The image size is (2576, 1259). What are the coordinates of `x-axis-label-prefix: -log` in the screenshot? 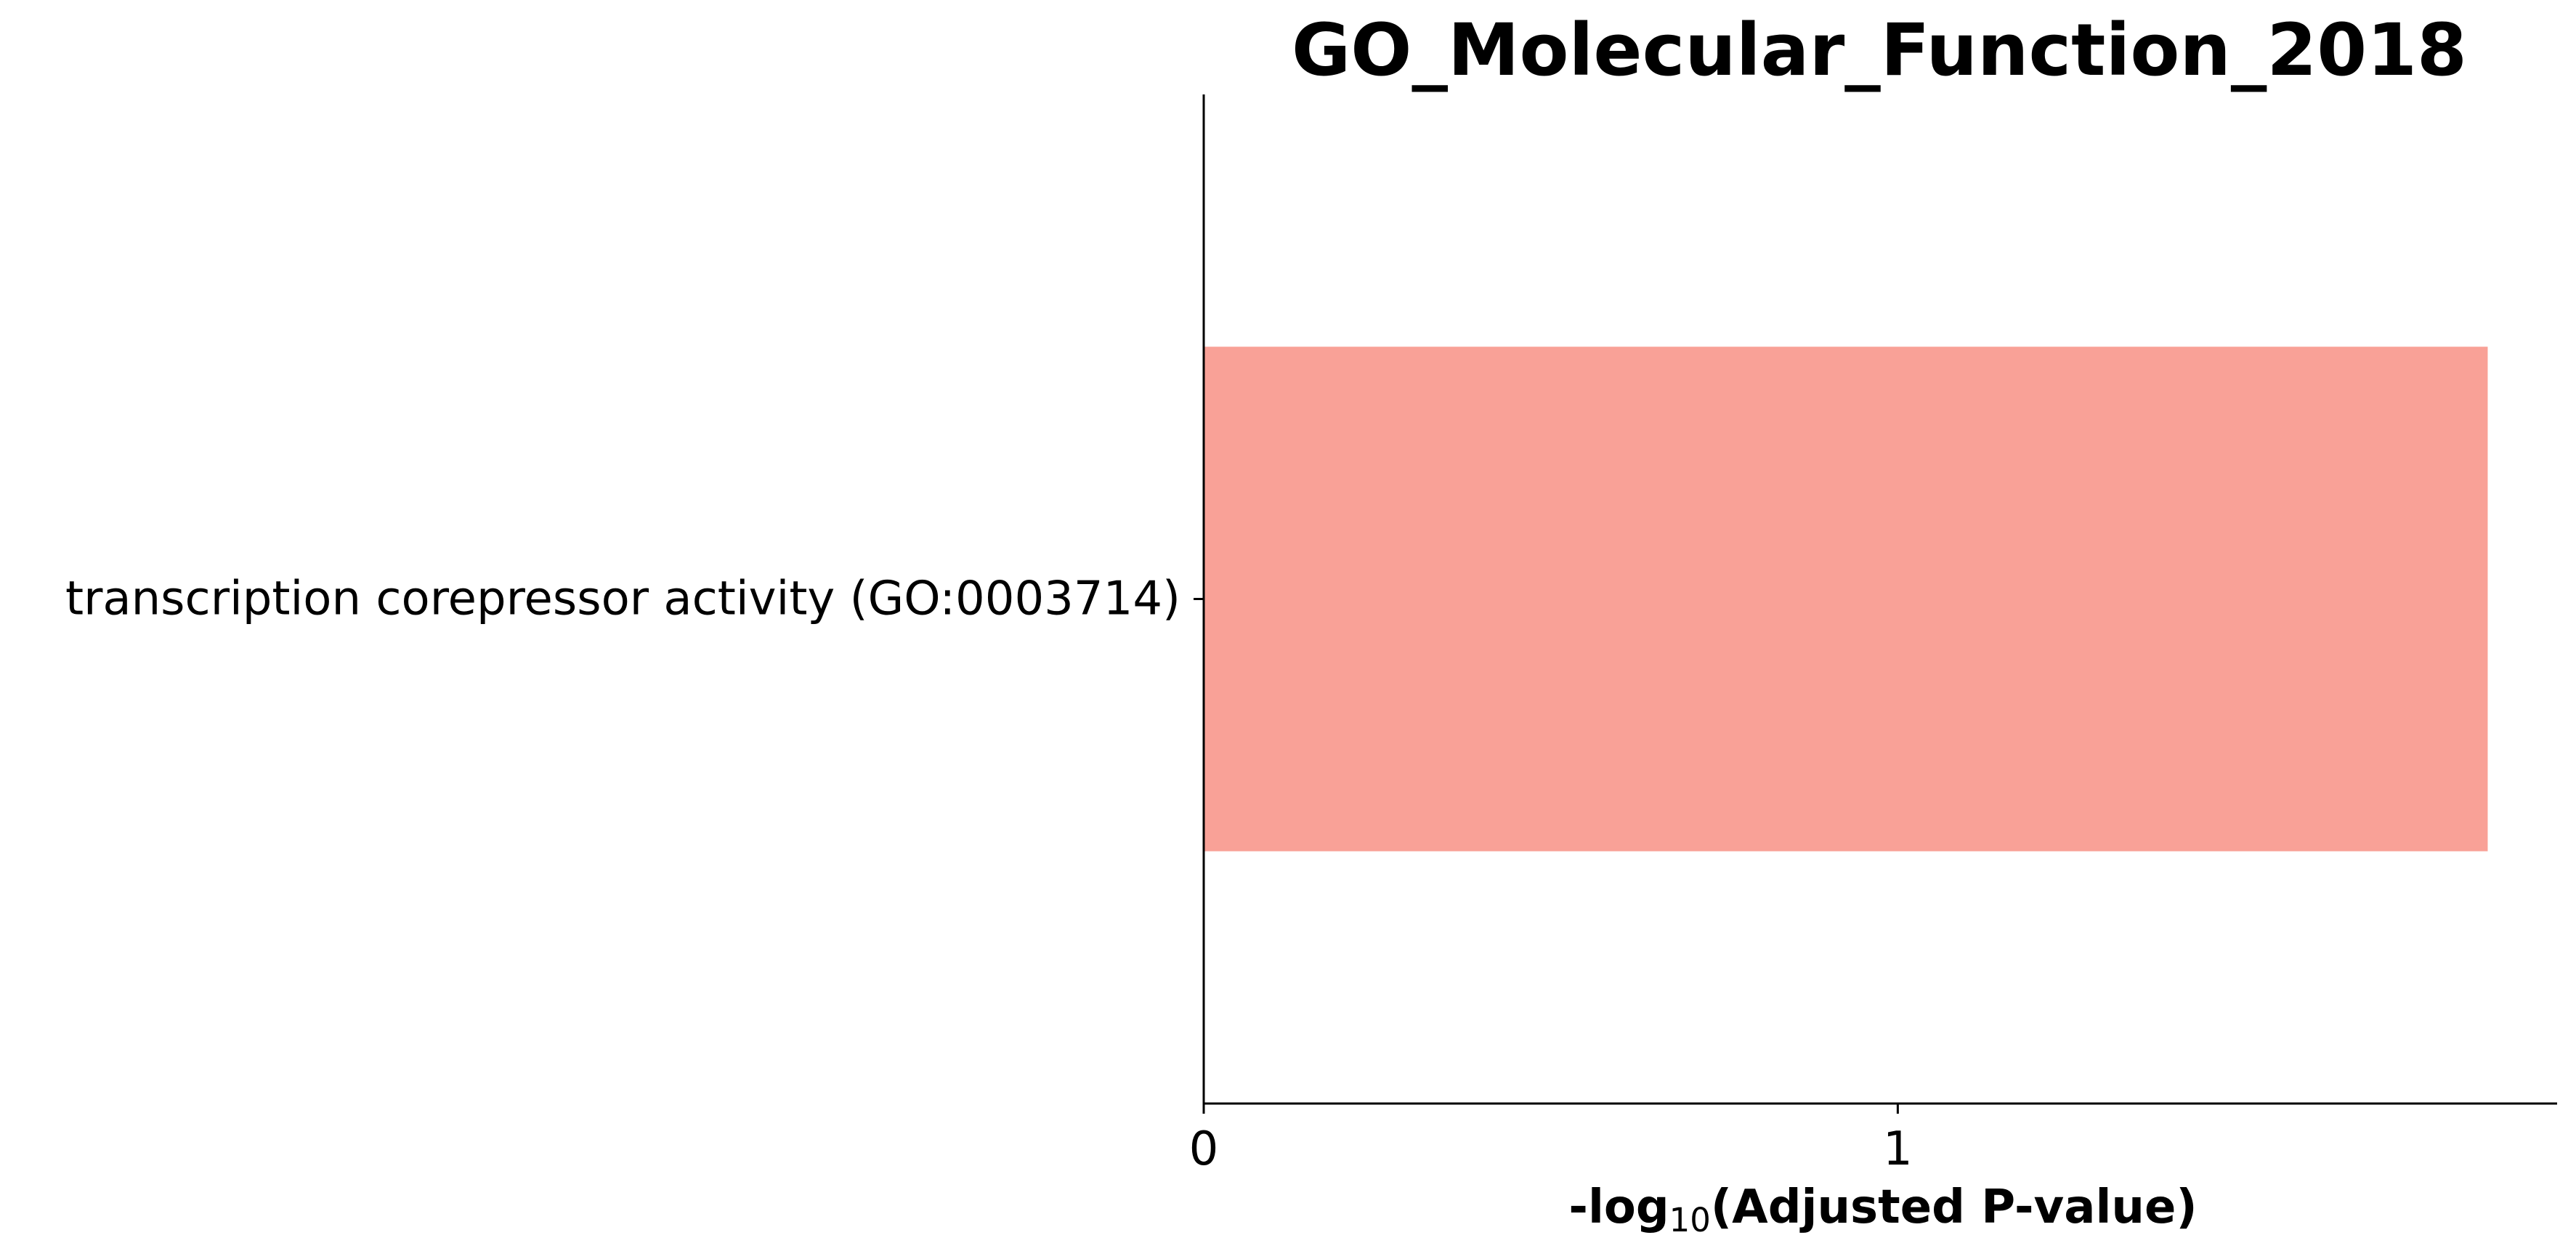 It's located at (1618, 1207).